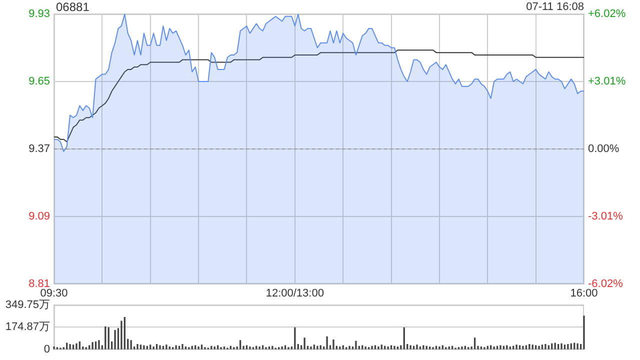  I want to click on y2-tick-label: +6.02%, so click(607, 14).